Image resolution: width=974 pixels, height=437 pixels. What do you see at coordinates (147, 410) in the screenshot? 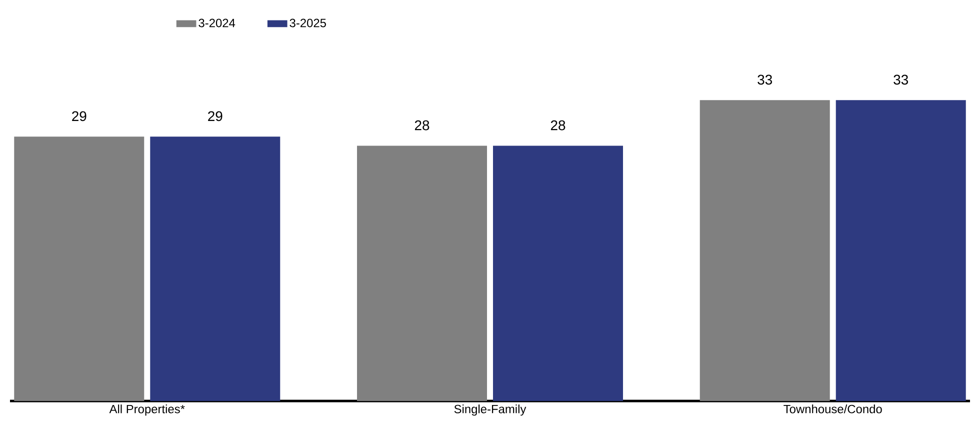
I see `x-tick-label: All Properties*` at bounding box center [147, 410].